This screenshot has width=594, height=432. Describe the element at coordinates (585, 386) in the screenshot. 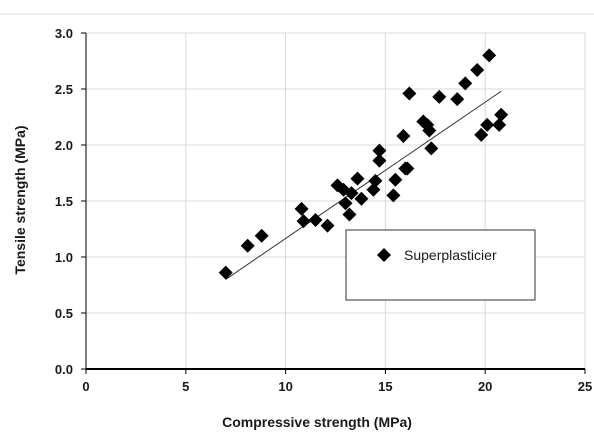

I see `x-tick-label: 25` at that location.